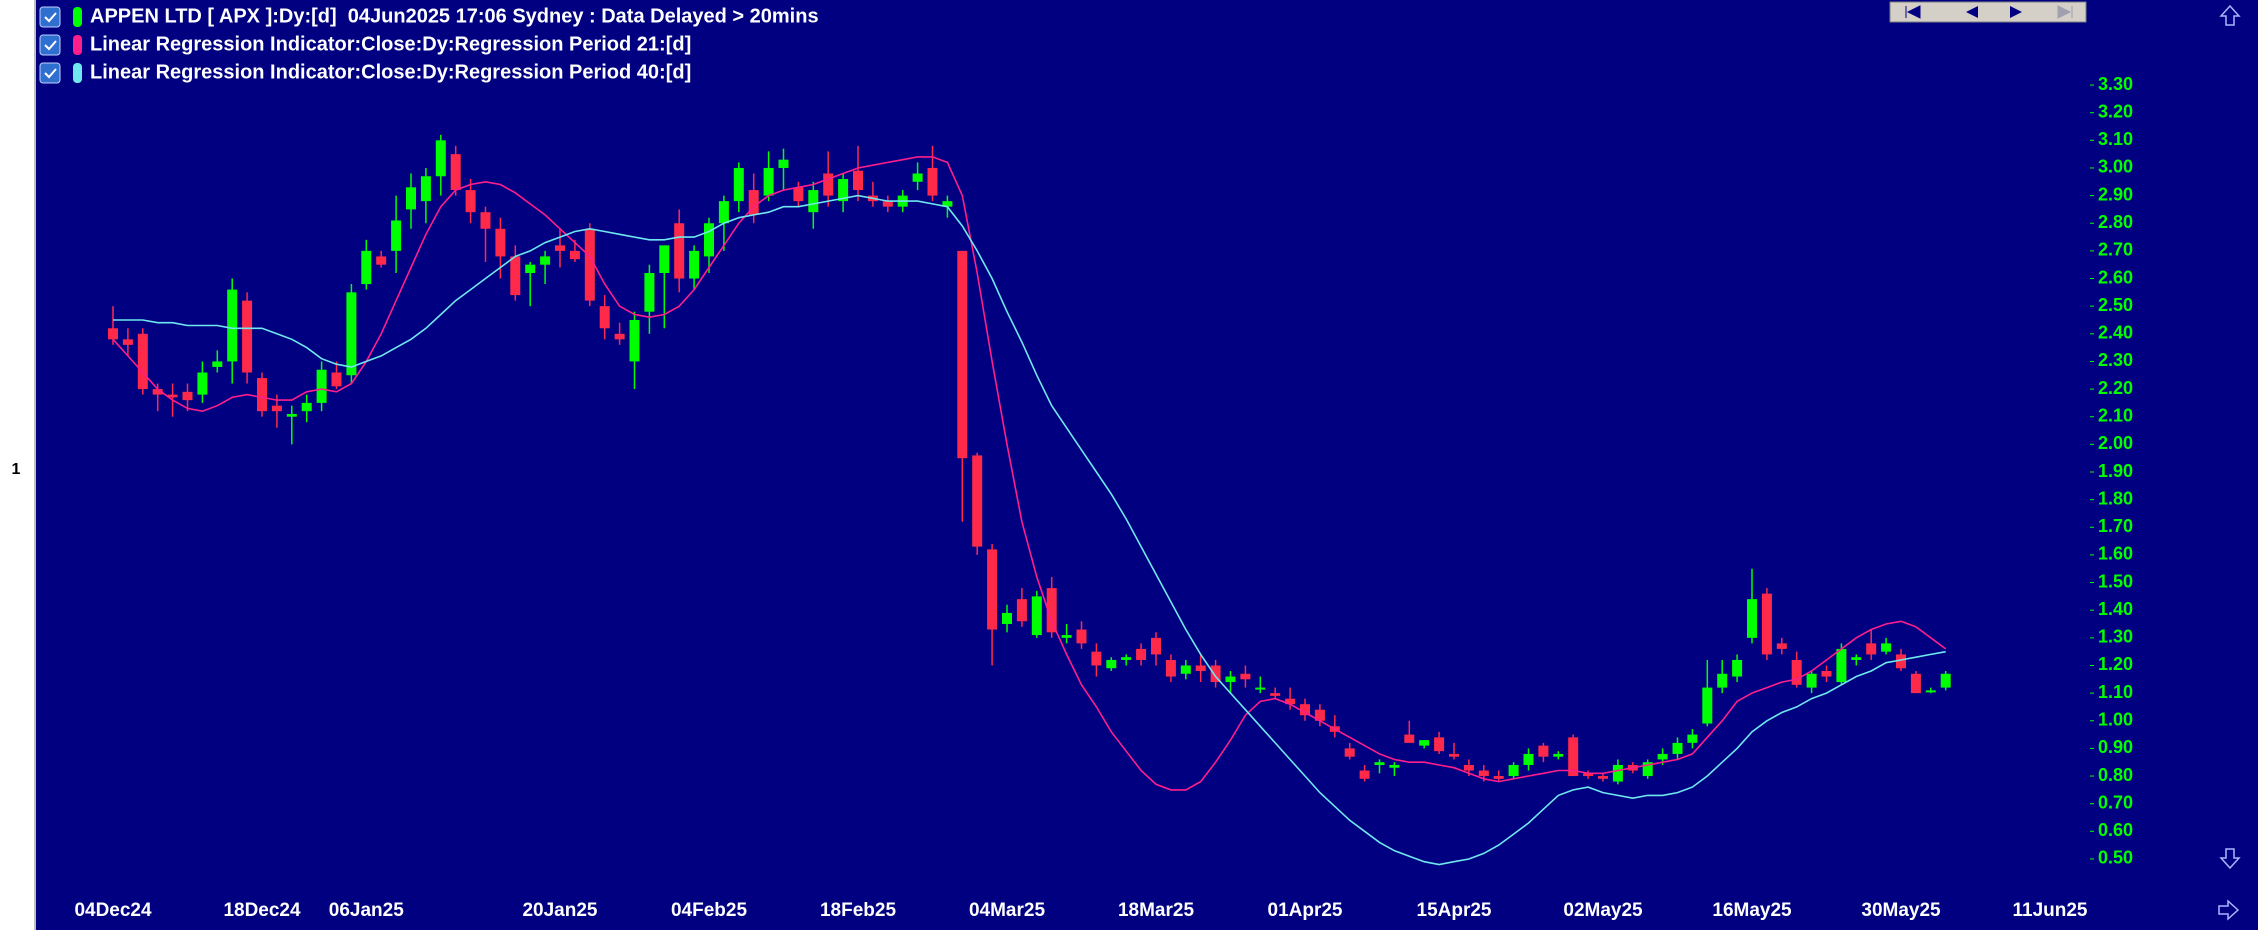 The height and width of the screenshot is (936, 2260). What do you see at coordinates (2115, 167) in the screenshot?
I see `y-tick-label: 3.00` at bounding box center [2115, 167].